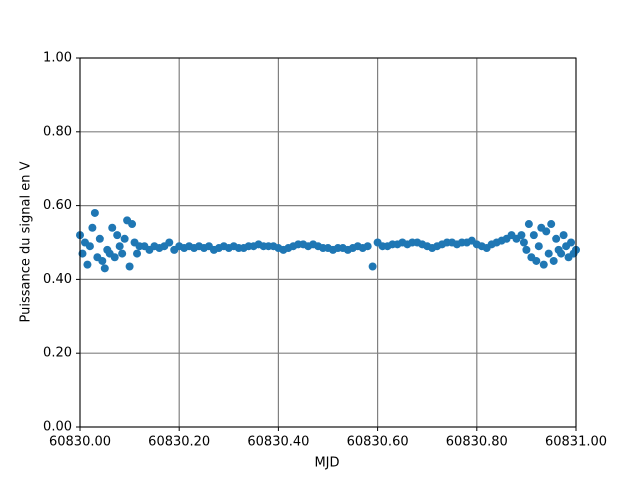  What do you see at coordinates (26, 241) in the screenshot?
I see `y-axis-label: Puissance du signal en V` at bounding box center [26, 241].